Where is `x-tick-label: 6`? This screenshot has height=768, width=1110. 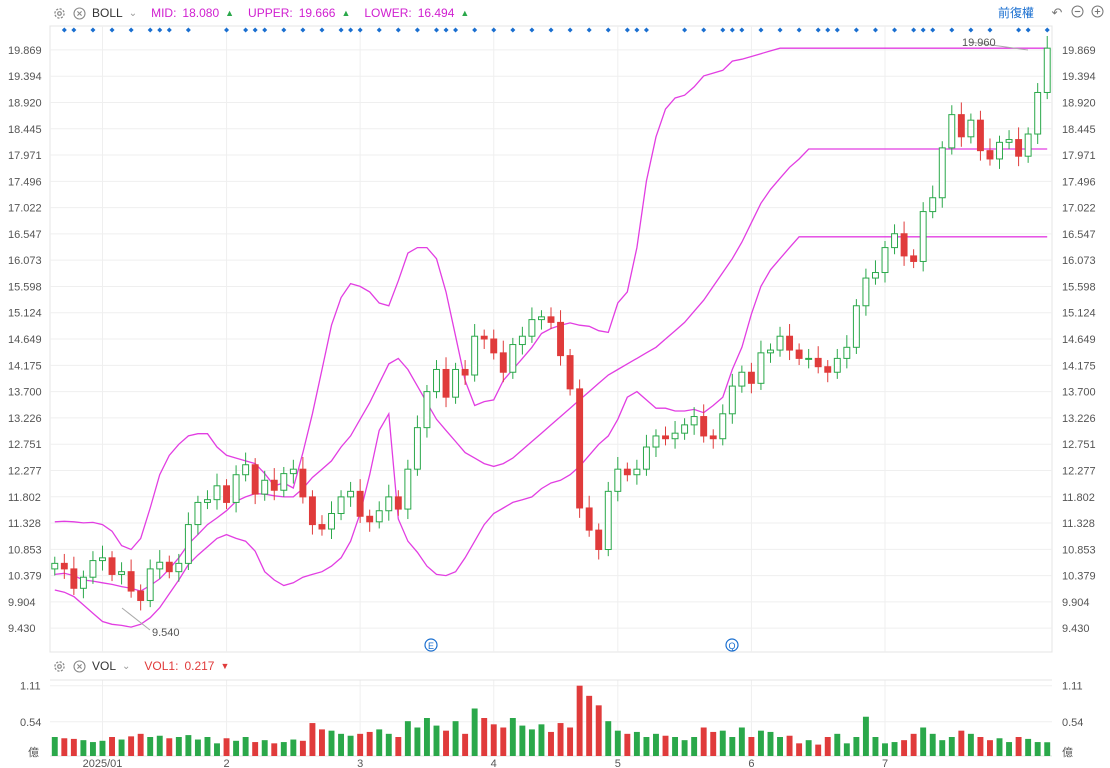 x-tick-label: 6 is located at coordinates (751, 763).